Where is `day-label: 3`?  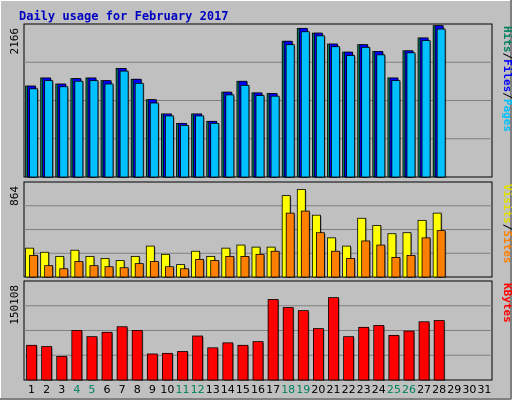
day-label: 3 is located at coordinates (61, 389).